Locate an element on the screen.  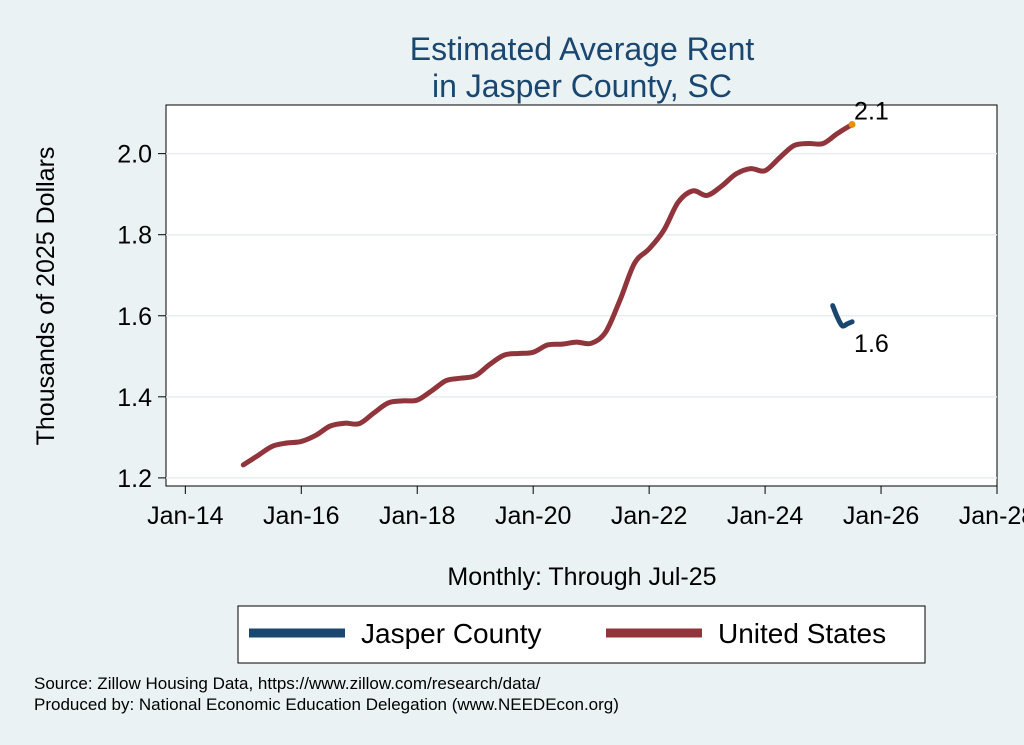
series-line-jasper-county is located at coordinates (842, 316).